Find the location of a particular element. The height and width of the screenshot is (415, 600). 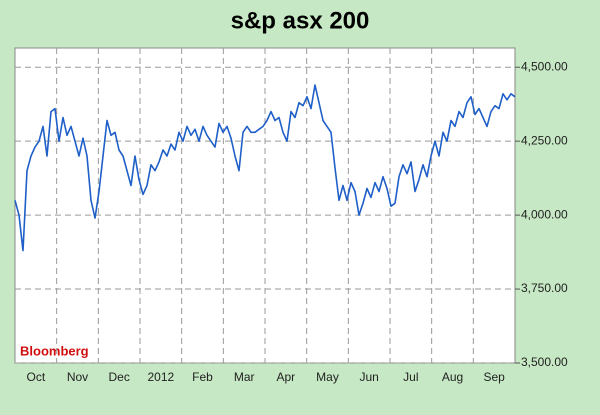

x-tick-label: Mar is located at coordinates (244, 377).